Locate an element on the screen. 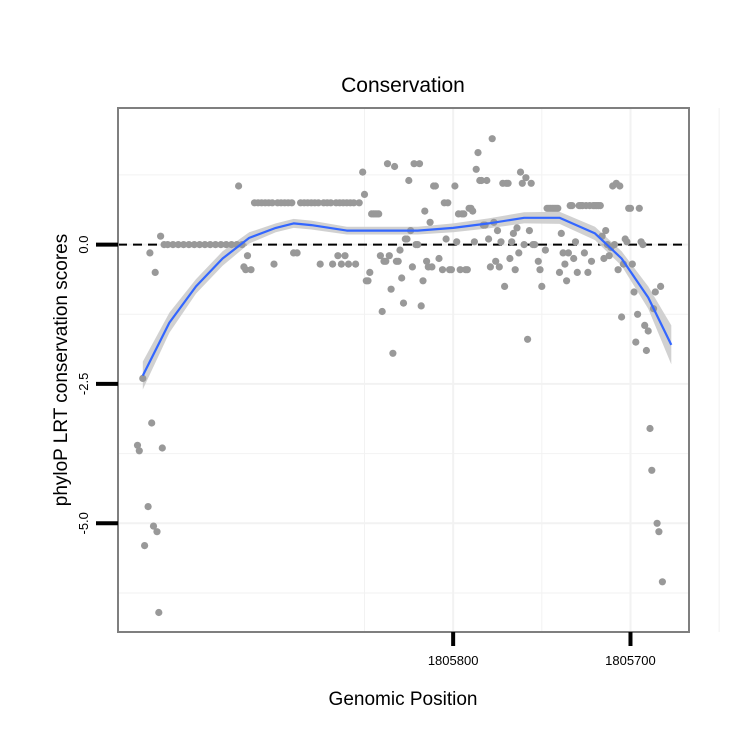 This screenshot has width=750, height=750. y-tick-label: -2.5 is located at coordinates (83, 384).